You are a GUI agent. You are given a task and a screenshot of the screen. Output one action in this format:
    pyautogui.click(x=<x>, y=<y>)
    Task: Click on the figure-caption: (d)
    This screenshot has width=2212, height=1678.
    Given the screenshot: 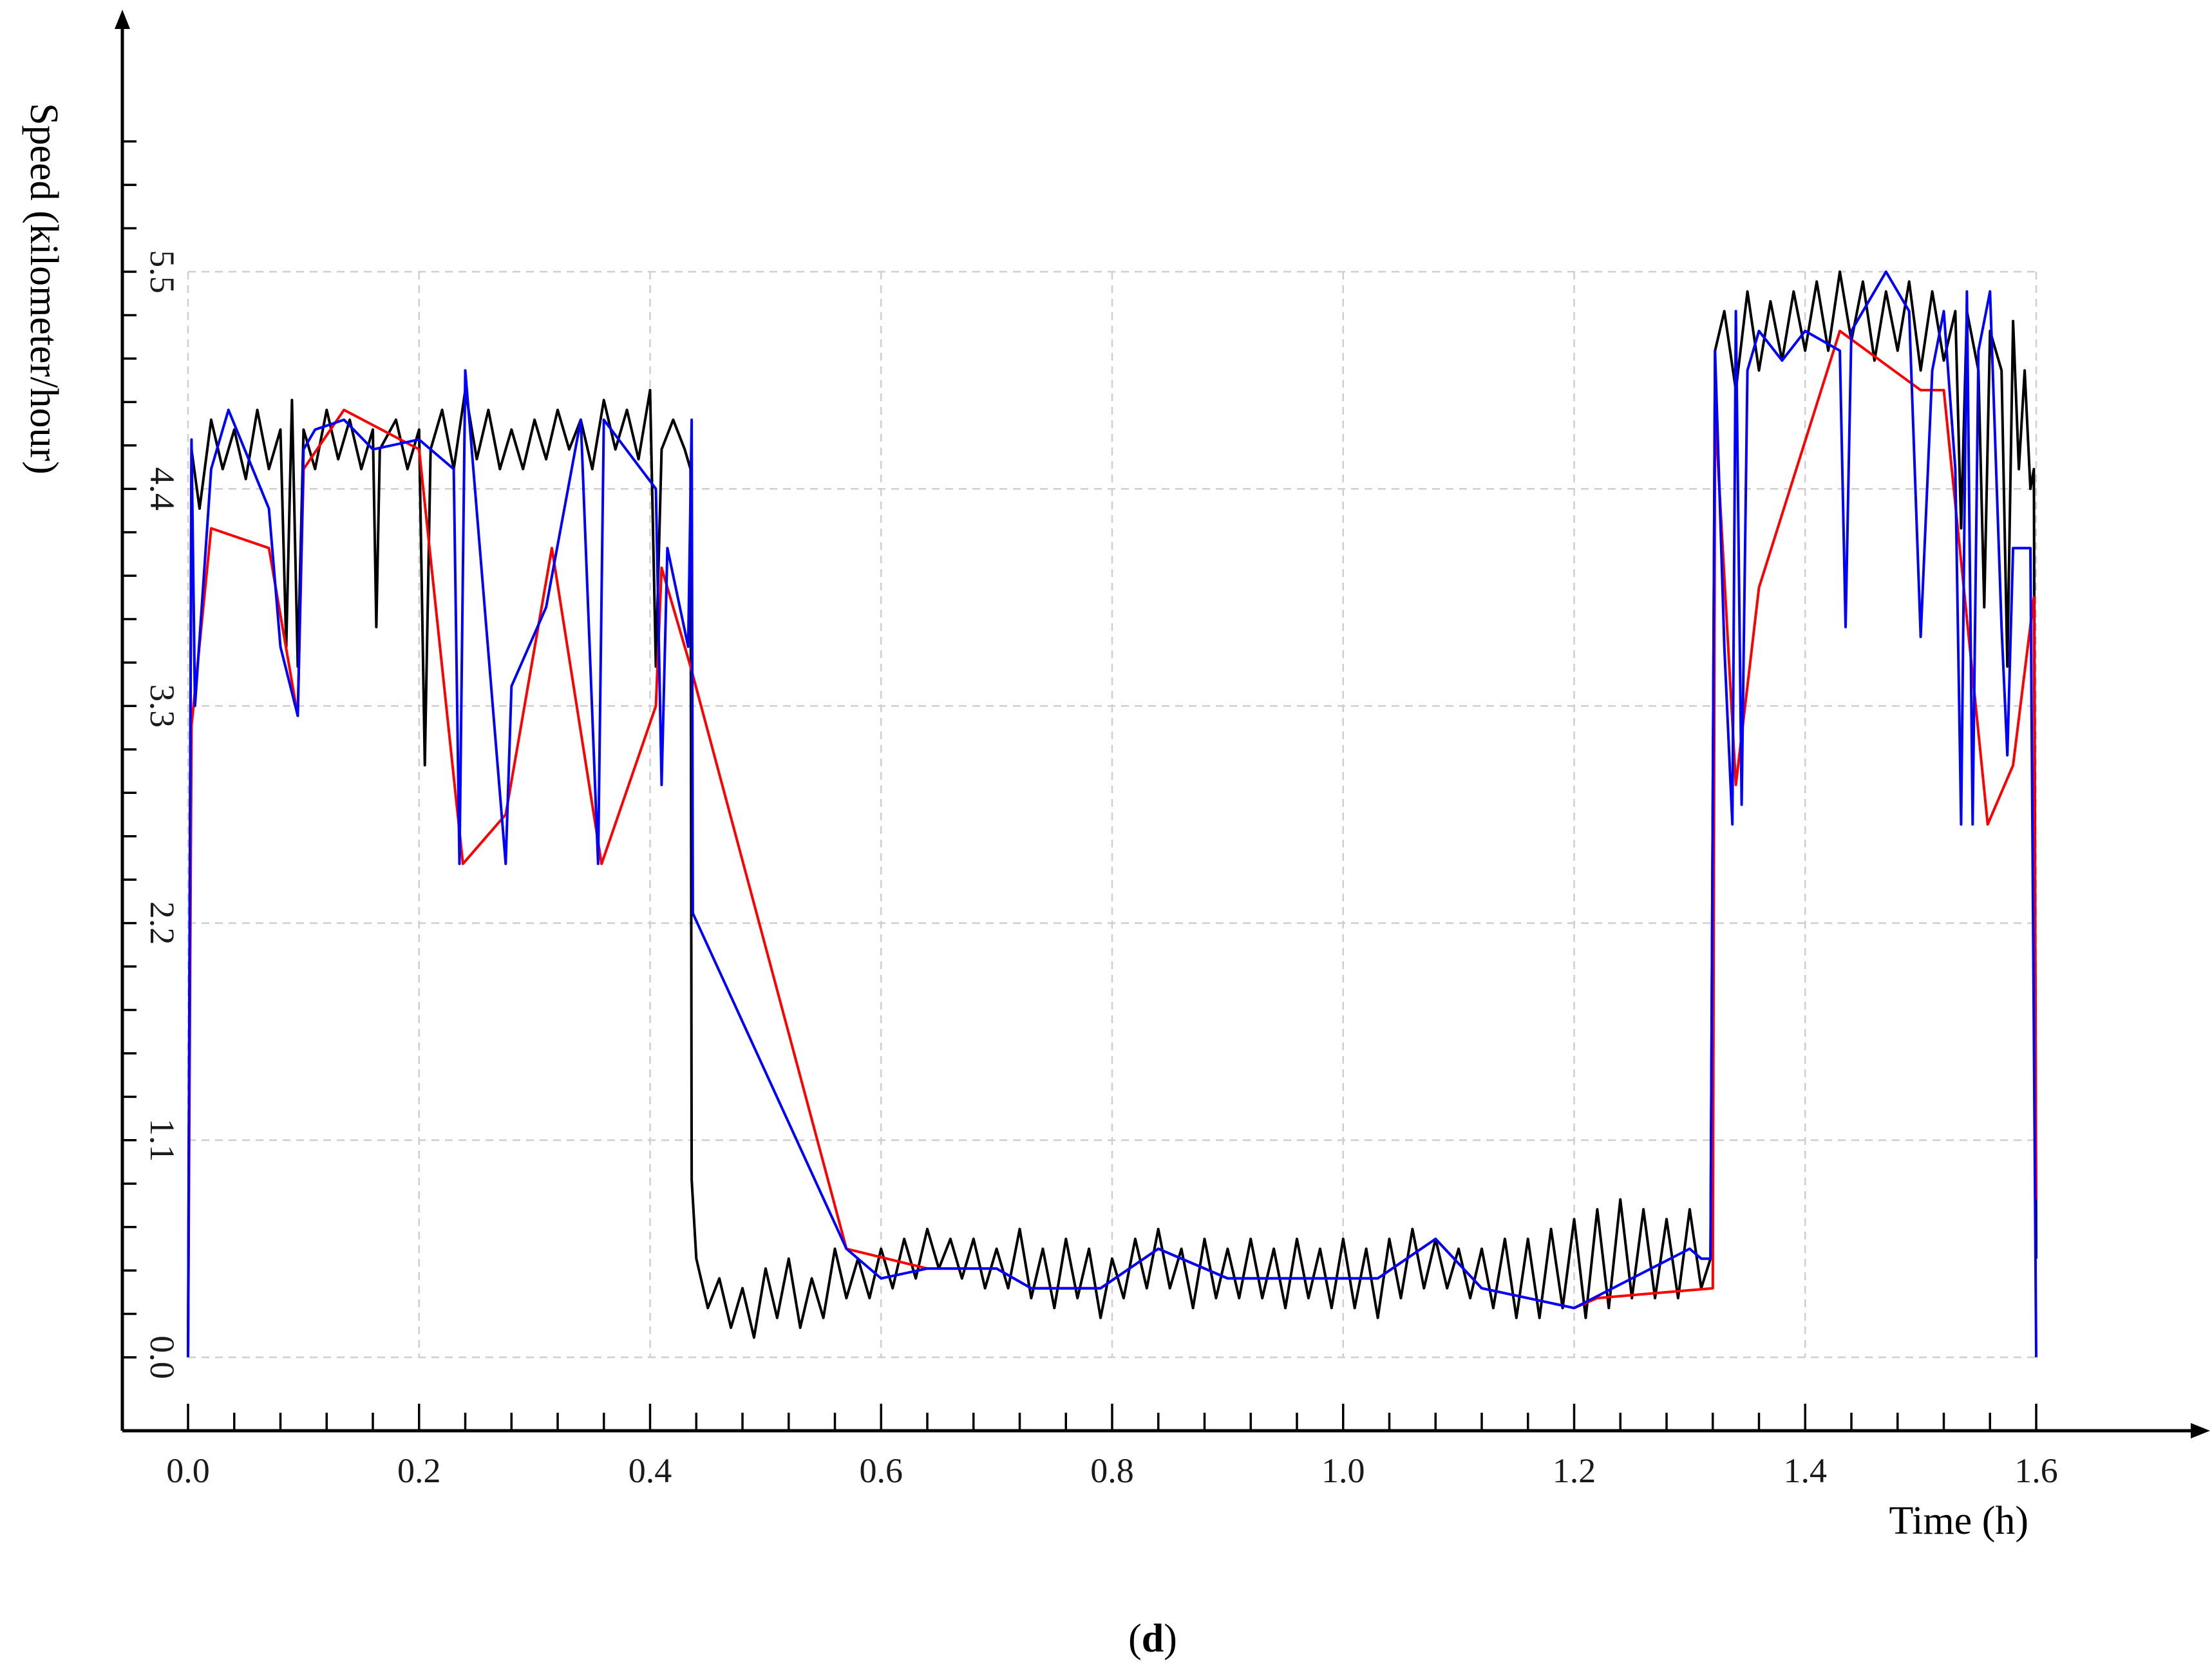 What is the action you would take?
    pyautogui.click(x=1152, y=1639)
    